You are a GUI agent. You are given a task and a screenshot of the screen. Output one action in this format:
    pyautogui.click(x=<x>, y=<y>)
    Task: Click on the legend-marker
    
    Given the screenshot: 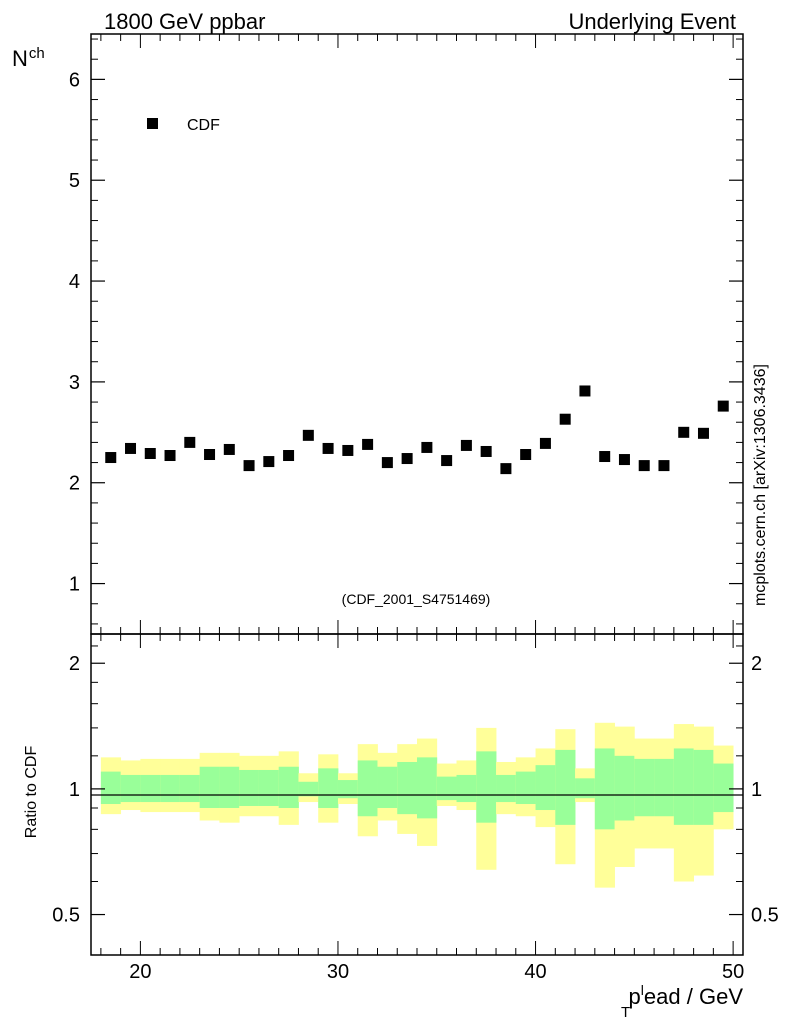 What is the action you would take?
    pyautogui.click(x=152, y=123)
    